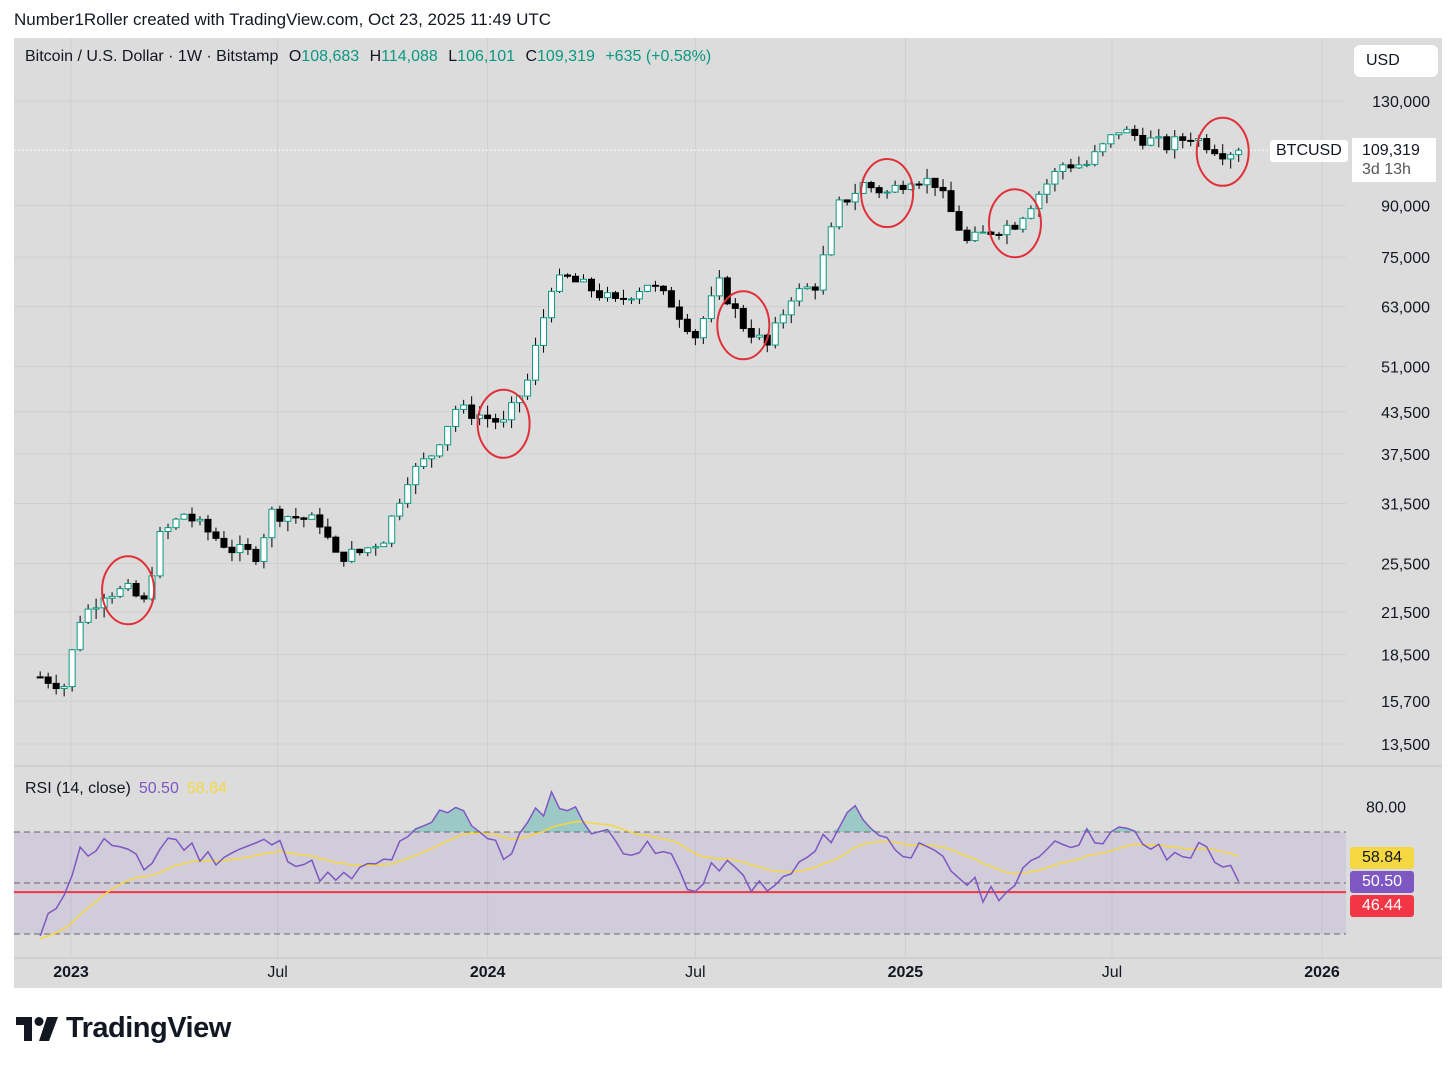  I want to click on price-tick-label: 43,500, so click(1405, 413).